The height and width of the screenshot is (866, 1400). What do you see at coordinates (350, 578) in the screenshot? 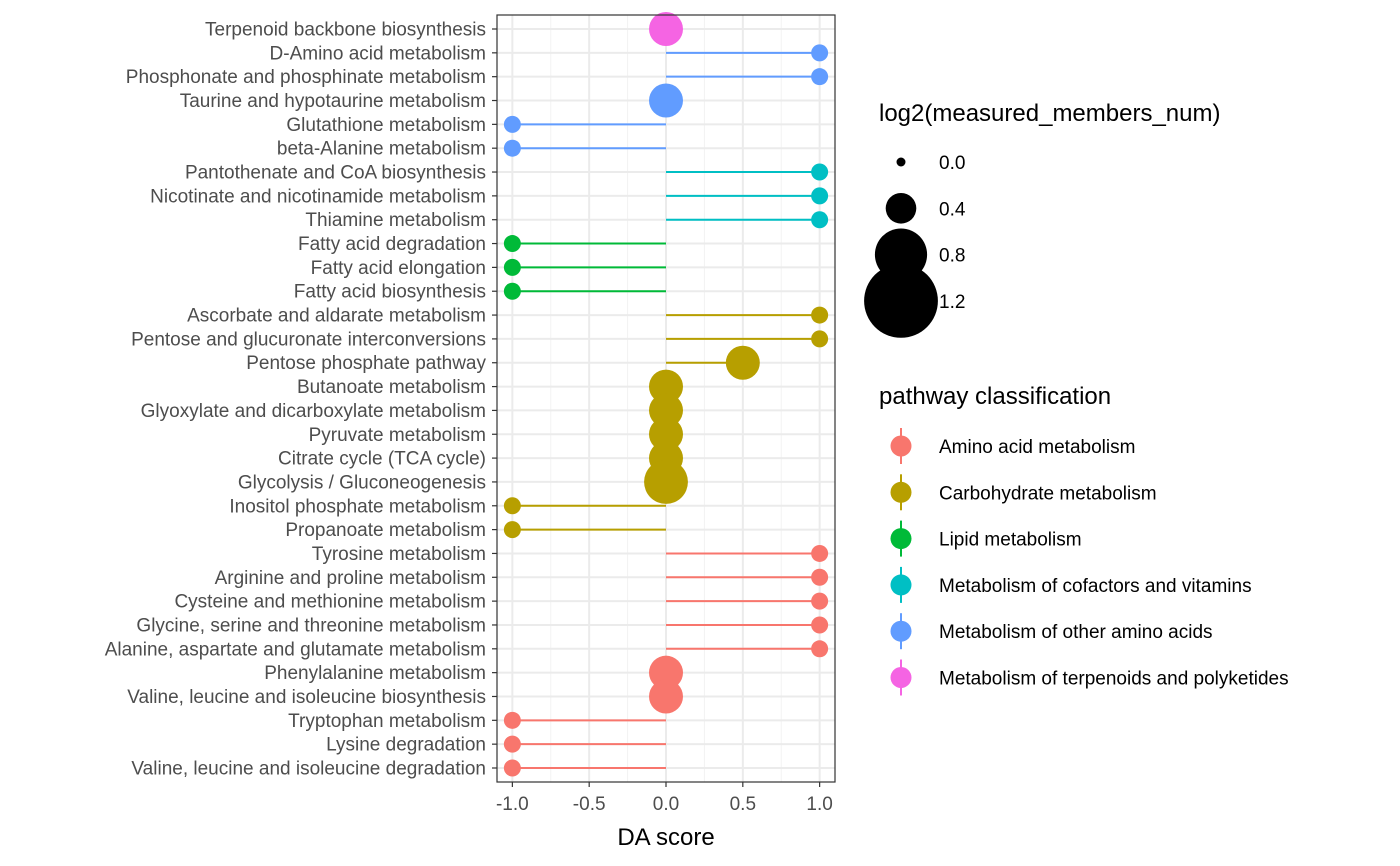
I see `y-tick-label: Arginine and proline metabolism` at bounding box center [350, 578].